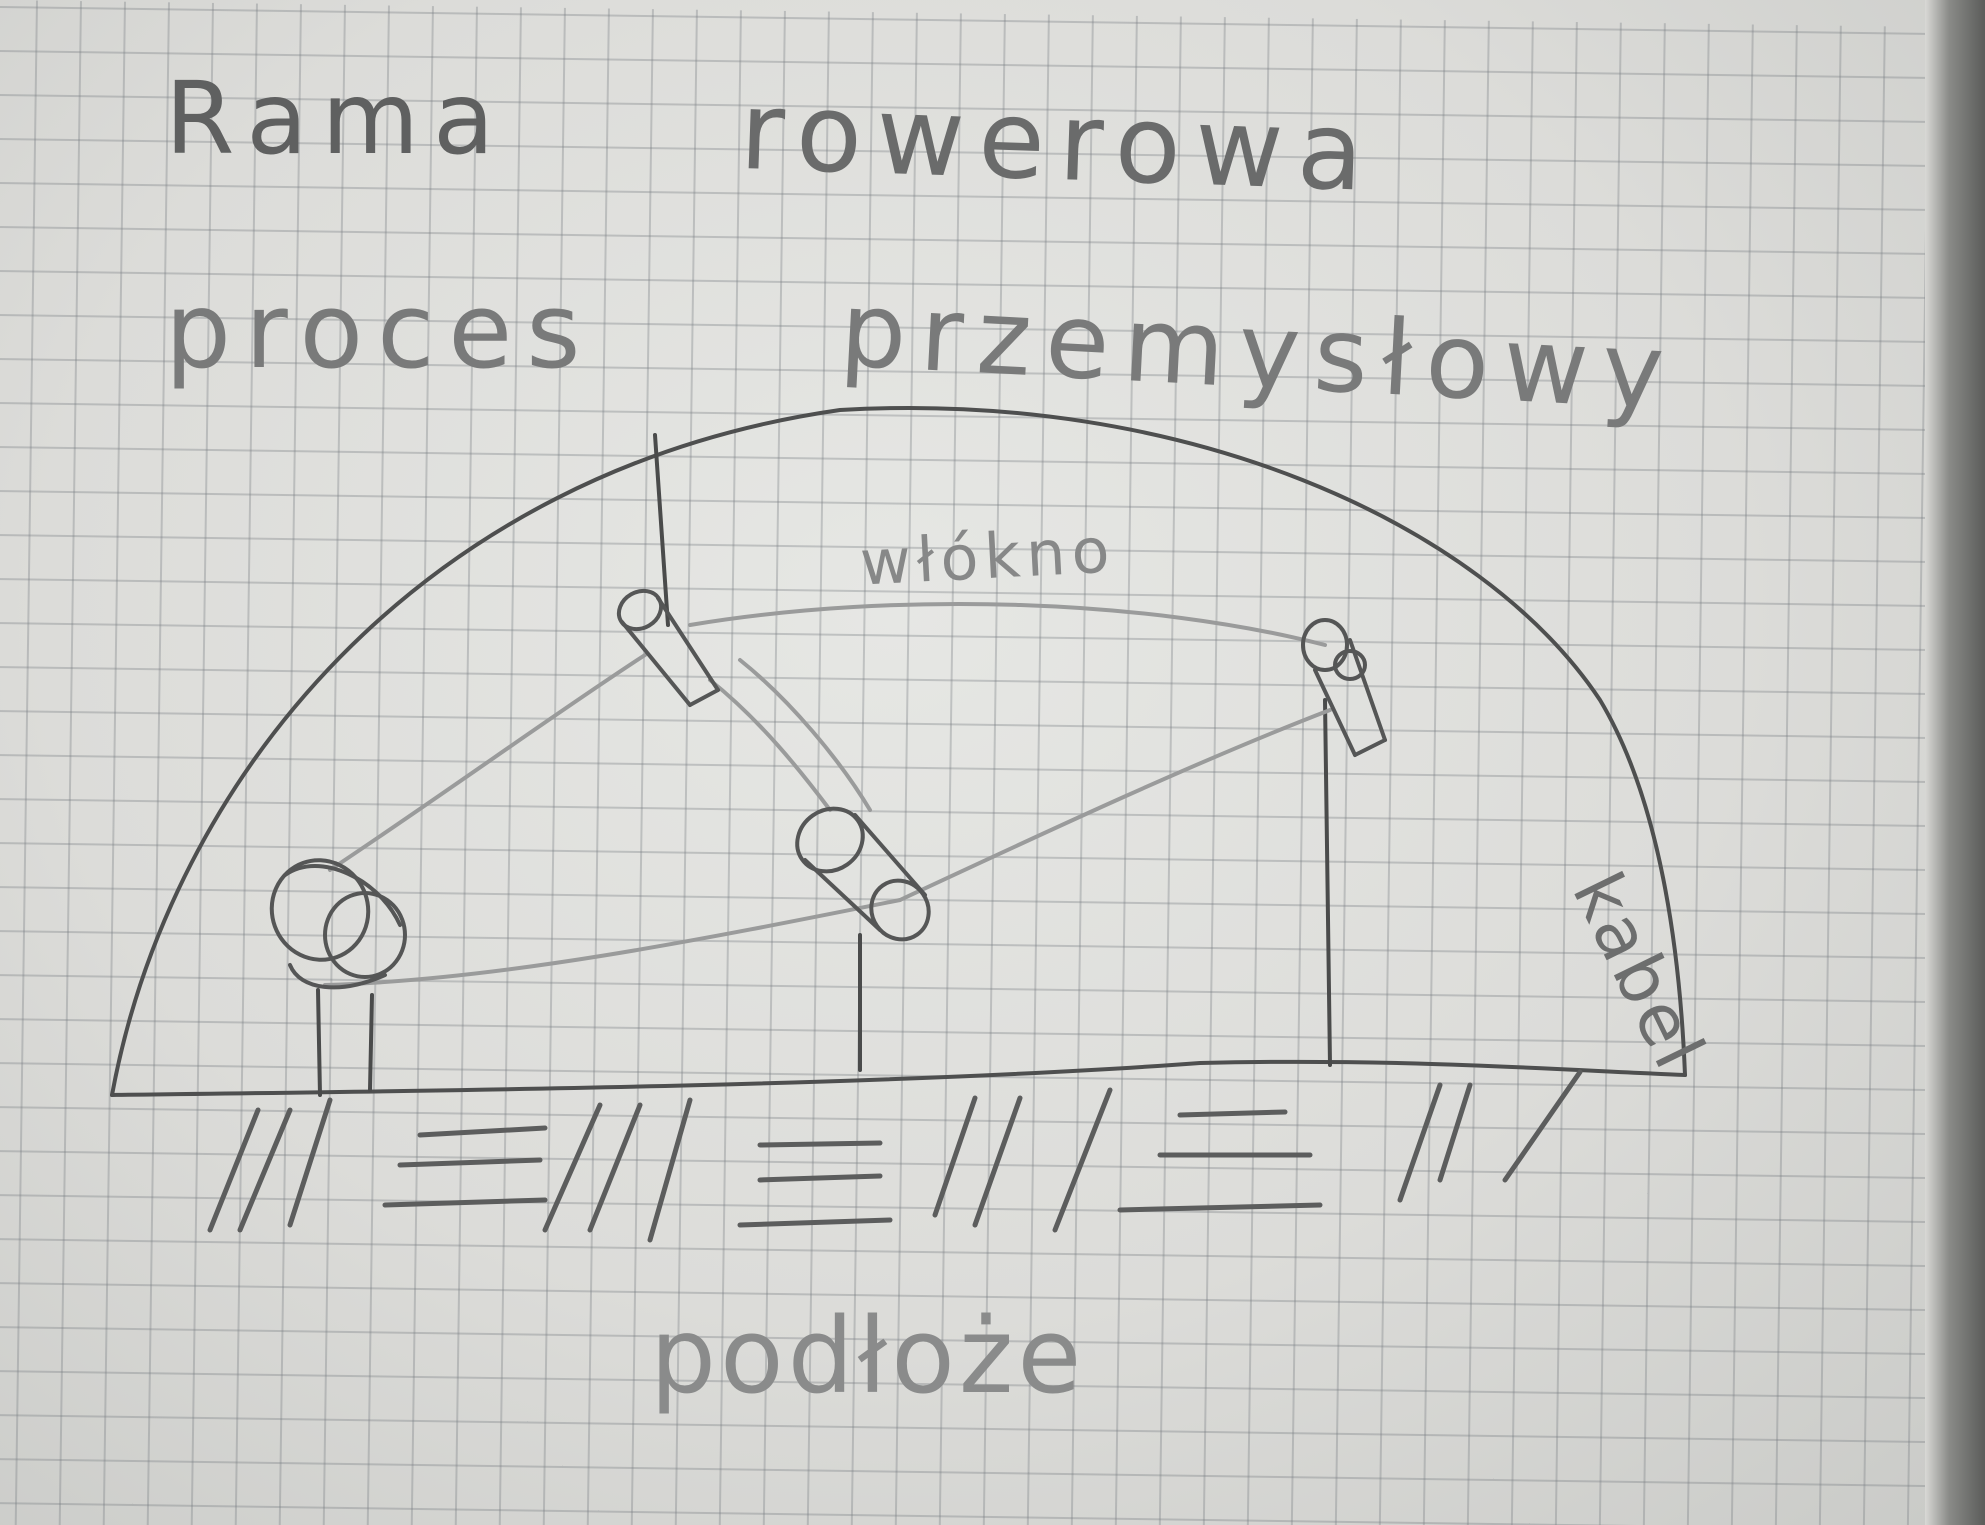  Describe the element at coordinates (898, 1078) in the screenshot. I see `ground-line` at that location.